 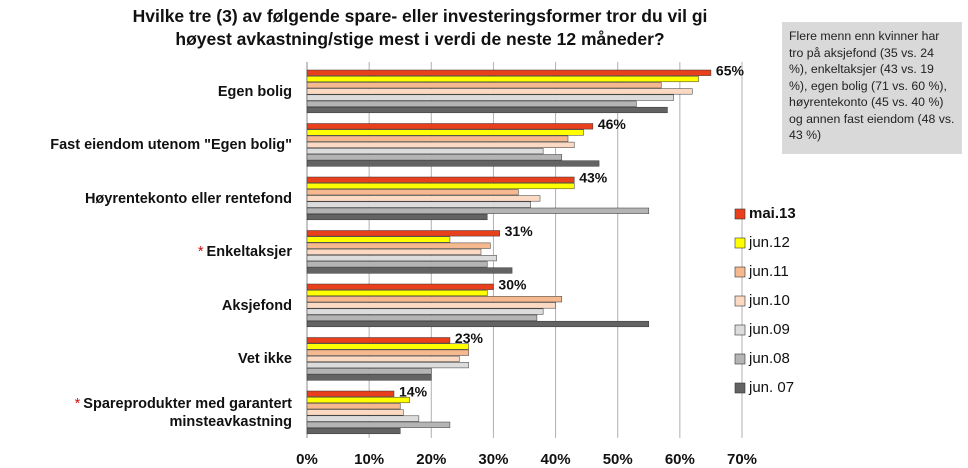 I want to click on category-label: Høyrentekonto eller rentefond, so click(x=146, y=199).